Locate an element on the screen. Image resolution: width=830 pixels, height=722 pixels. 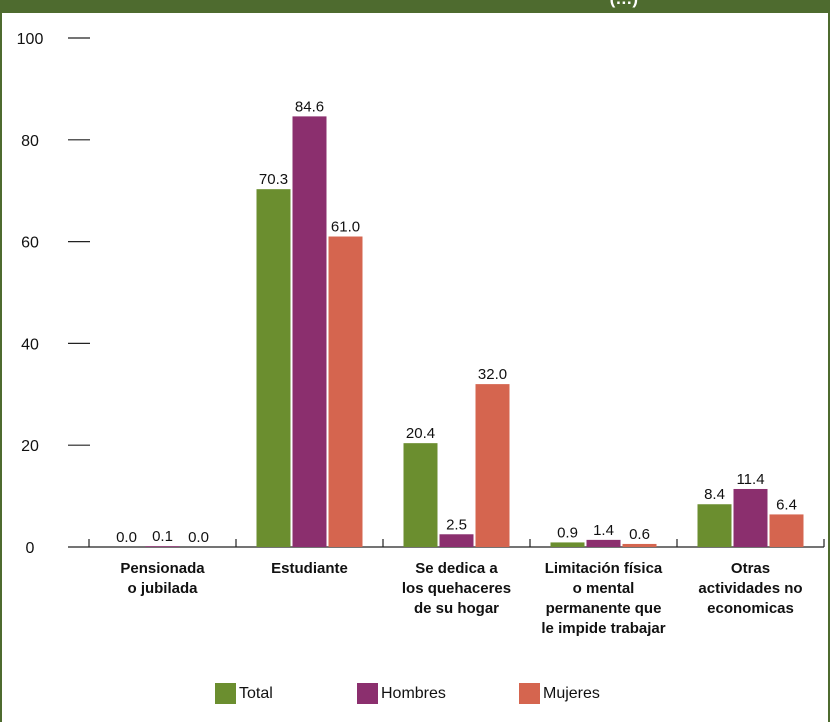
y-tick-label: 100 is located at coordinates (30, 39).